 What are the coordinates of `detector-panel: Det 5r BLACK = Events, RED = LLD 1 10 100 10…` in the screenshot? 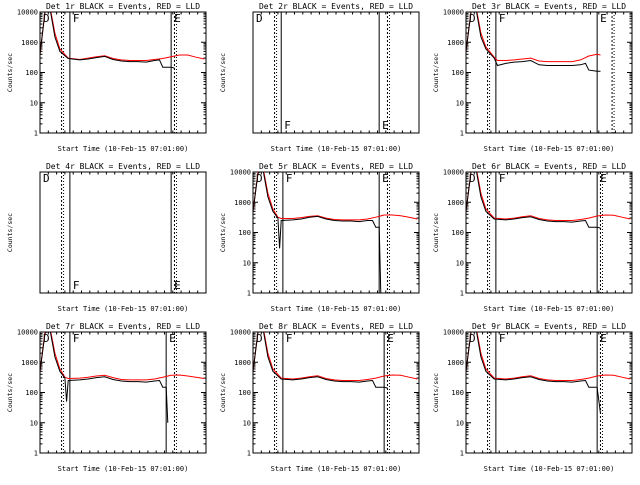 It's located at (319, 237).